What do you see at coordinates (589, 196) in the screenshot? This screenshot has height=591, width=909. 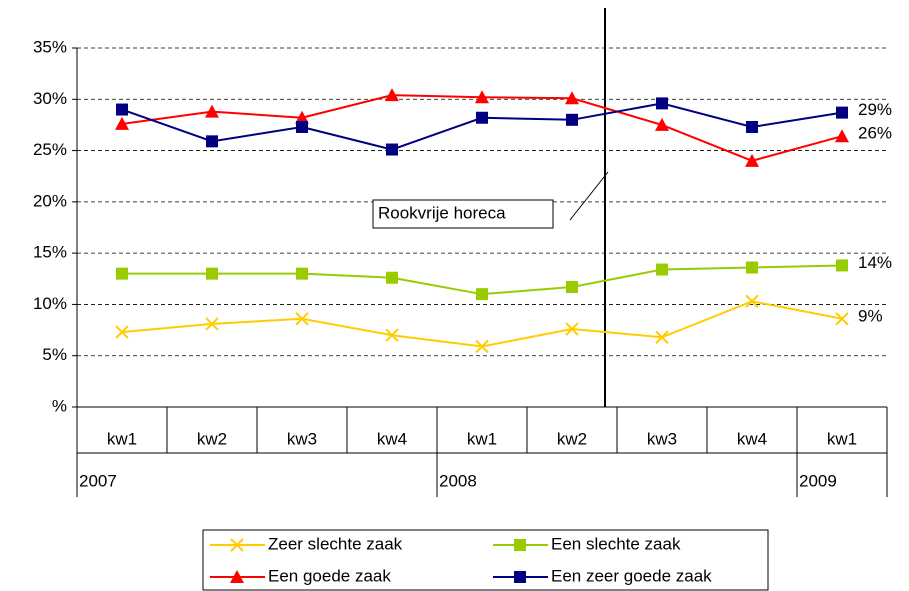 I see `annotation-pointer` at bounding box center [589, 196].